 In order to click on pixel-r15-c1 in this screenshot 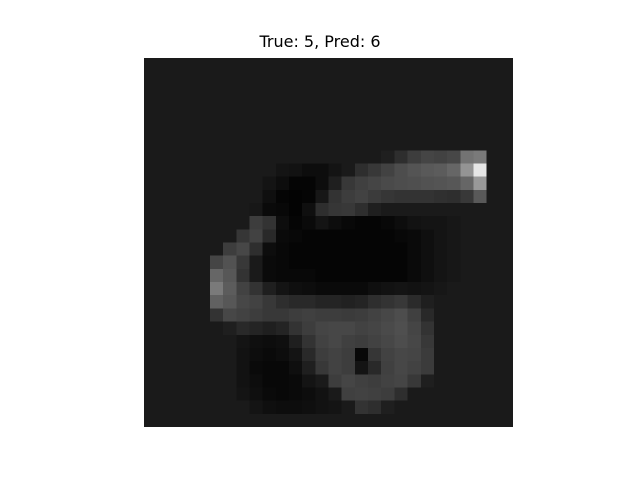, I will do `click(164, 262)`.